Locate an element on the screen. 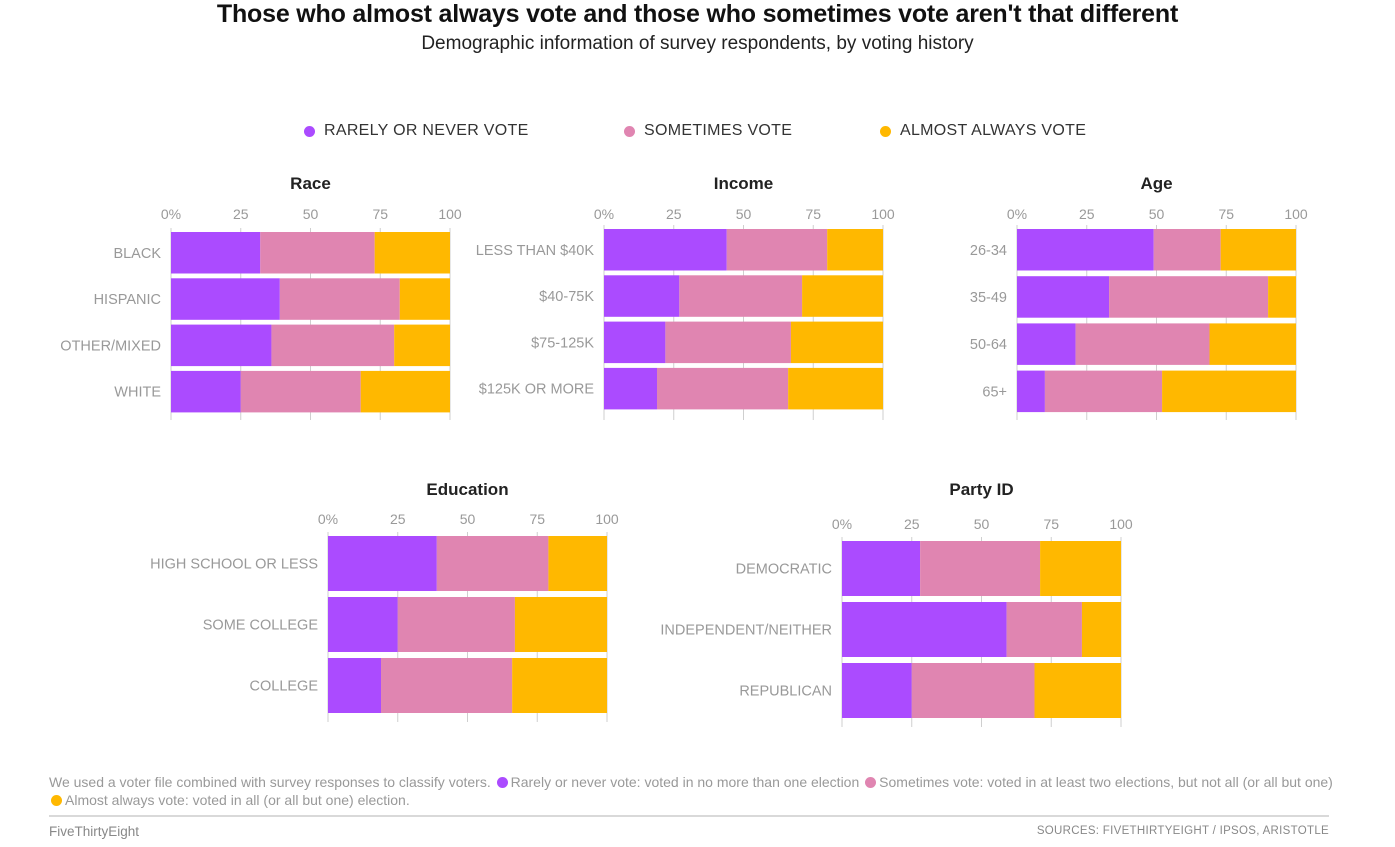  legend-item-rarely: RARELY OR NEVER VOTE is located at coordinates (416, 131).